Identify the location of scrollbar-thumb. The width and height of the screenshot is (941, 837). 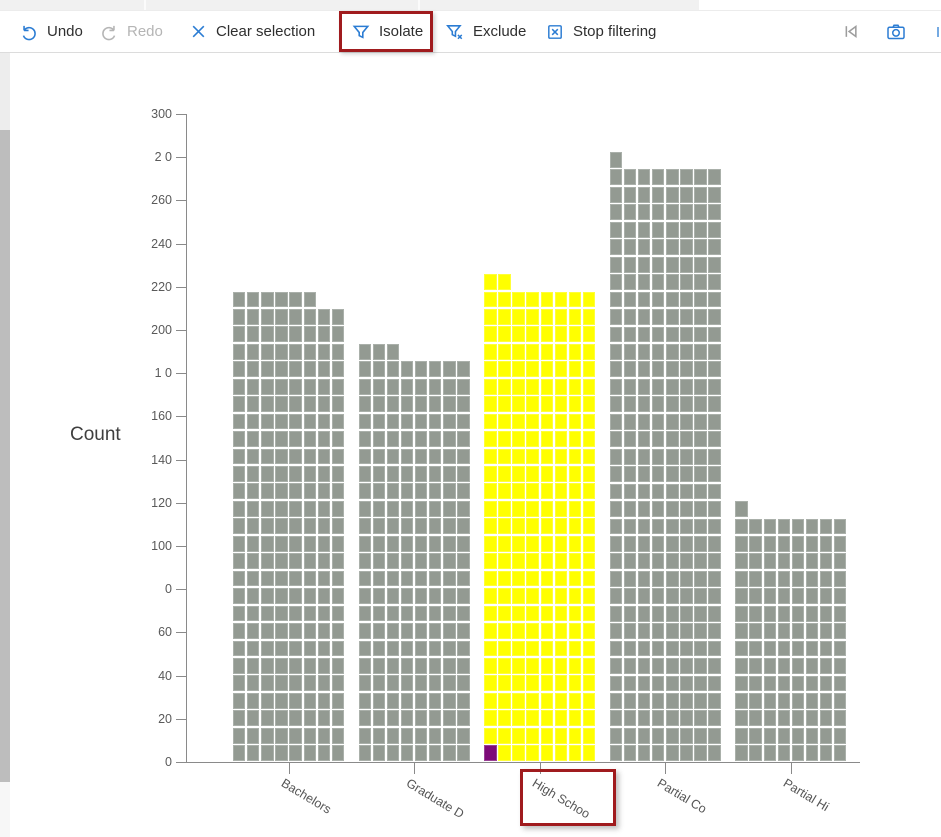
(5, 456).